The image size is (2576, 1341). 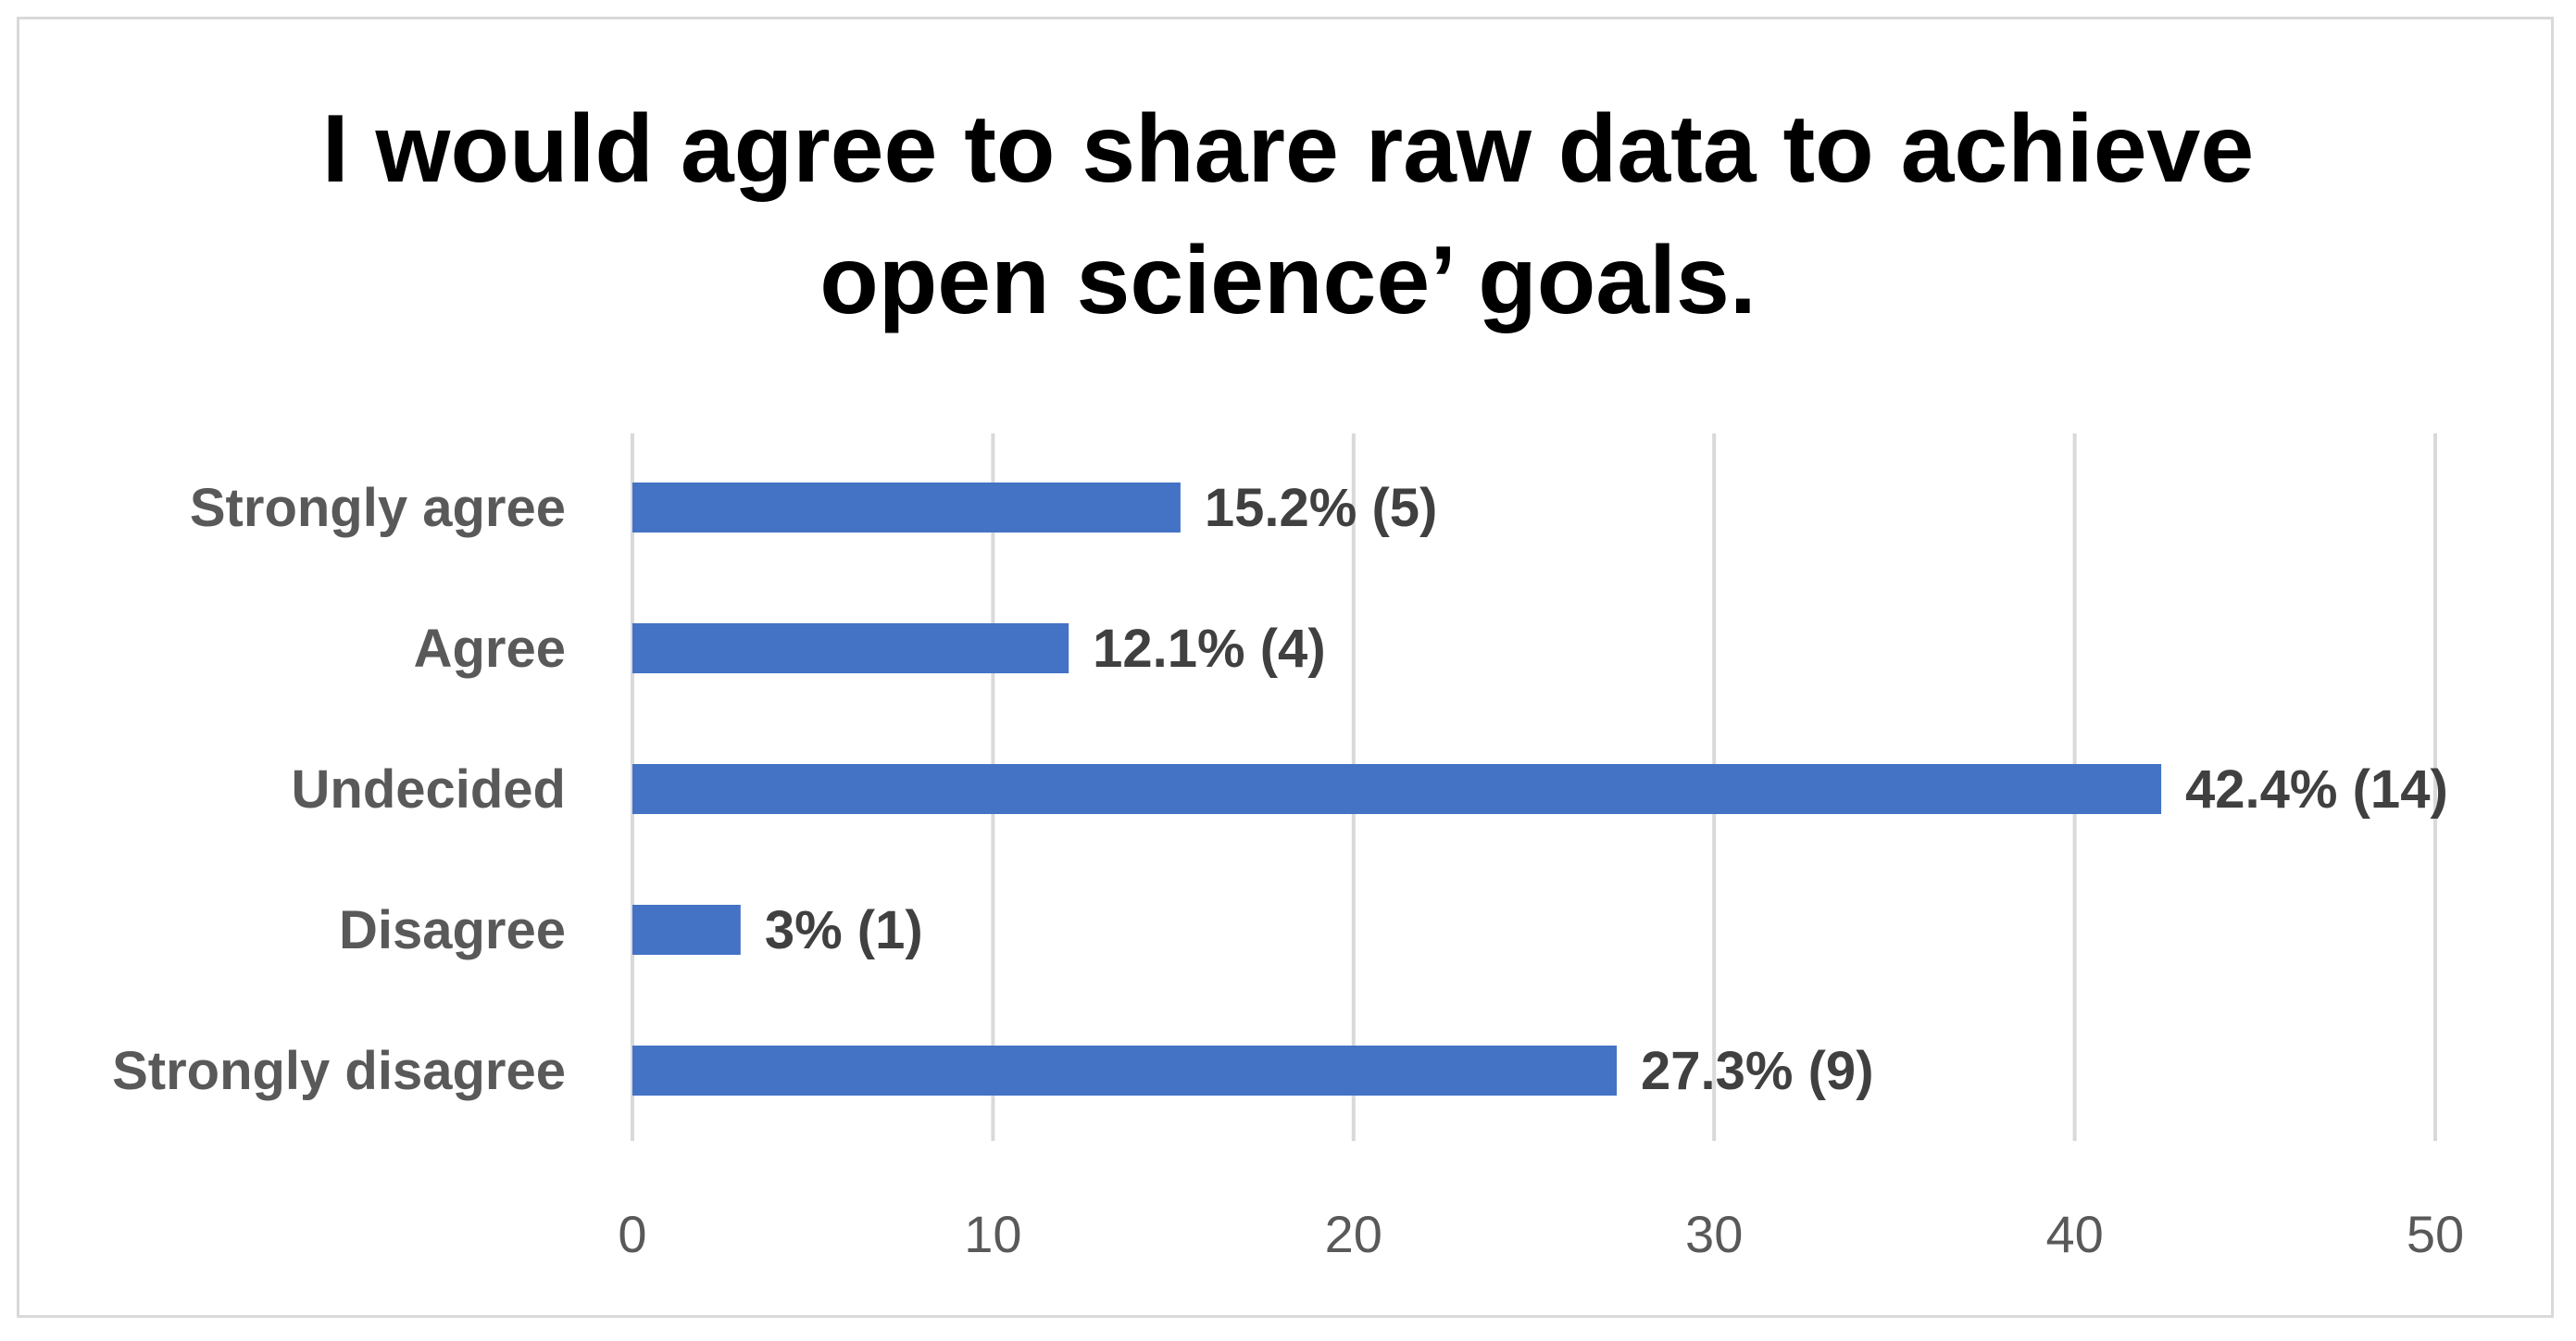 I want to click on x-tick-label: 10, so click(x=992, y=1234).